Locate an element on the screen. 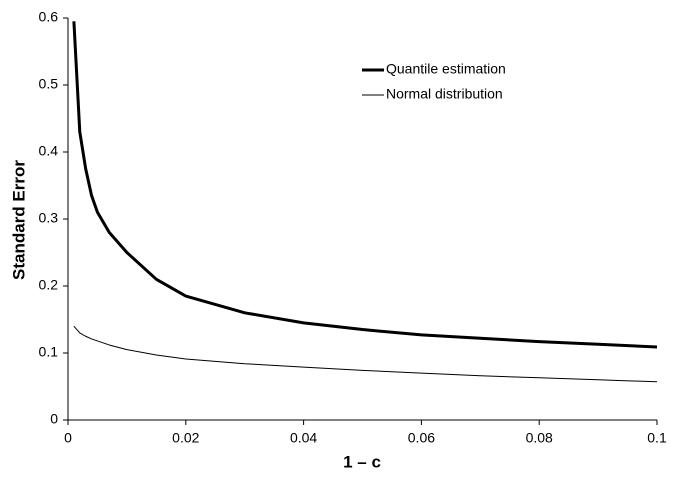 This screenshot has height=481, width=677. y-tick-label: 0 is located at coordinates (54, 419).